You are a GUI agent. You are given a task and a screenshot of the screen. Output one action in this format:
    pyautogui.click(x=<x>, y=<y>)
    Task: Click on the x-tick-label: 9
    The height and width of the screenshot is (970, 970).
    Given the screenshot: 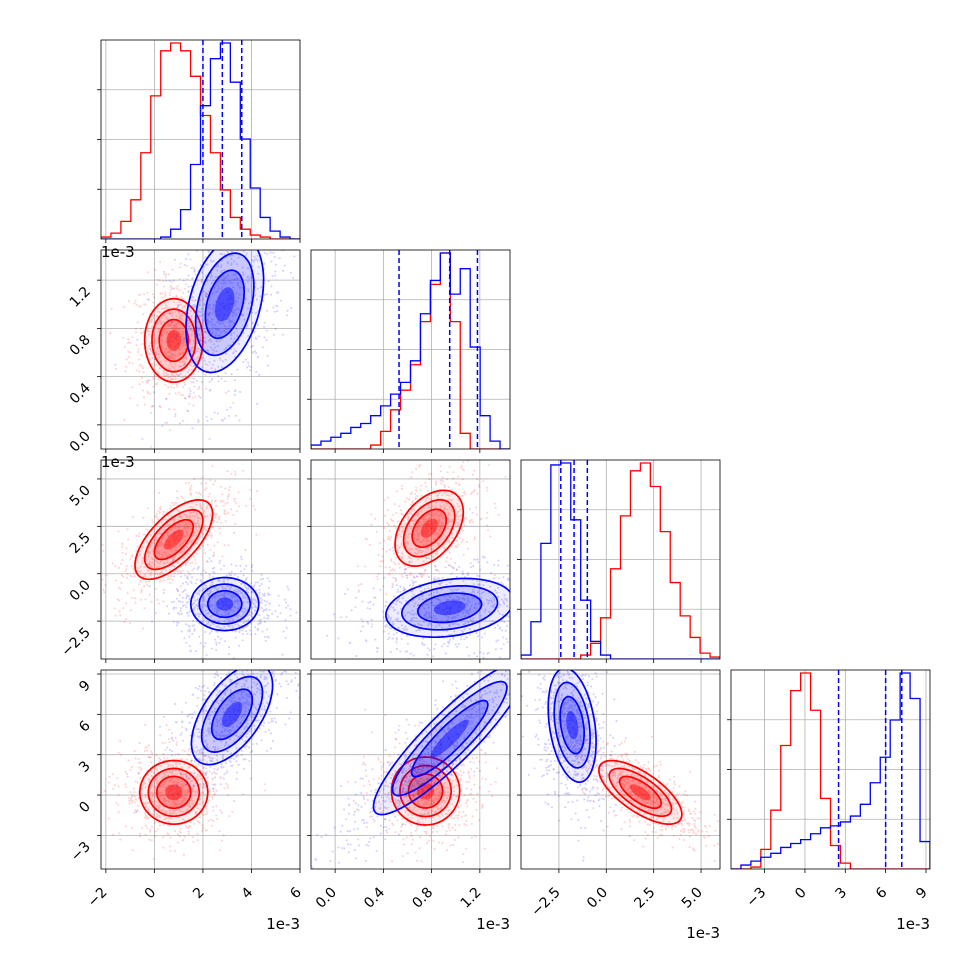 What is the action you would take?
    pyautogui.click(x=922, y=894)
    